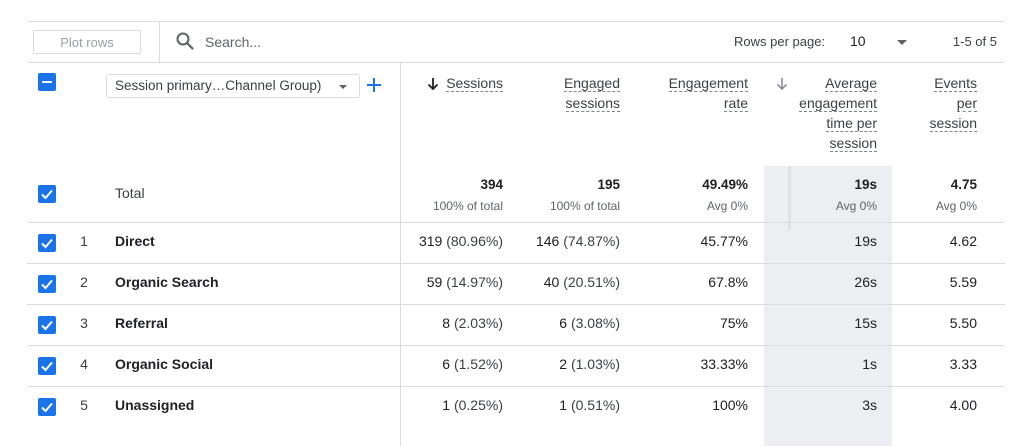  What do you see at coordinates (47, 82) in the screenshot?
I see `select-all-checkbox` at bounding box center [47, 82].